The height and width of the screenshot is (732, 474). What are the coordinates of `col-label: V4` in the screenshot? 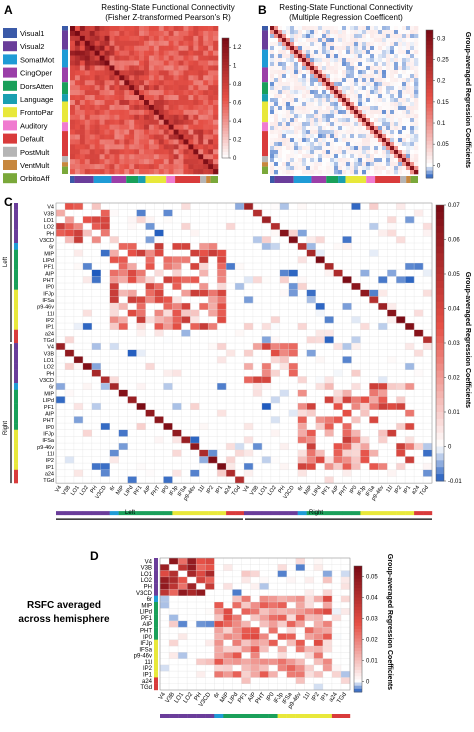 It's located at (58, 489).